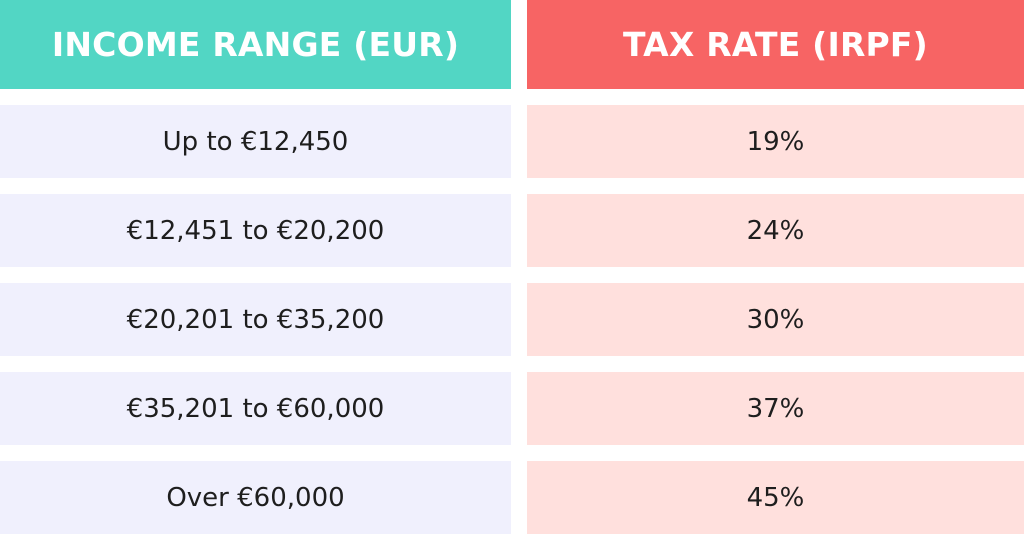 The height and width of the screenshot is (535, 1024). What do you see at coordinates (255, 141) in the screenshot?
I see `income-range-cell: Up to €12,450` at bounding box center [255, 141].